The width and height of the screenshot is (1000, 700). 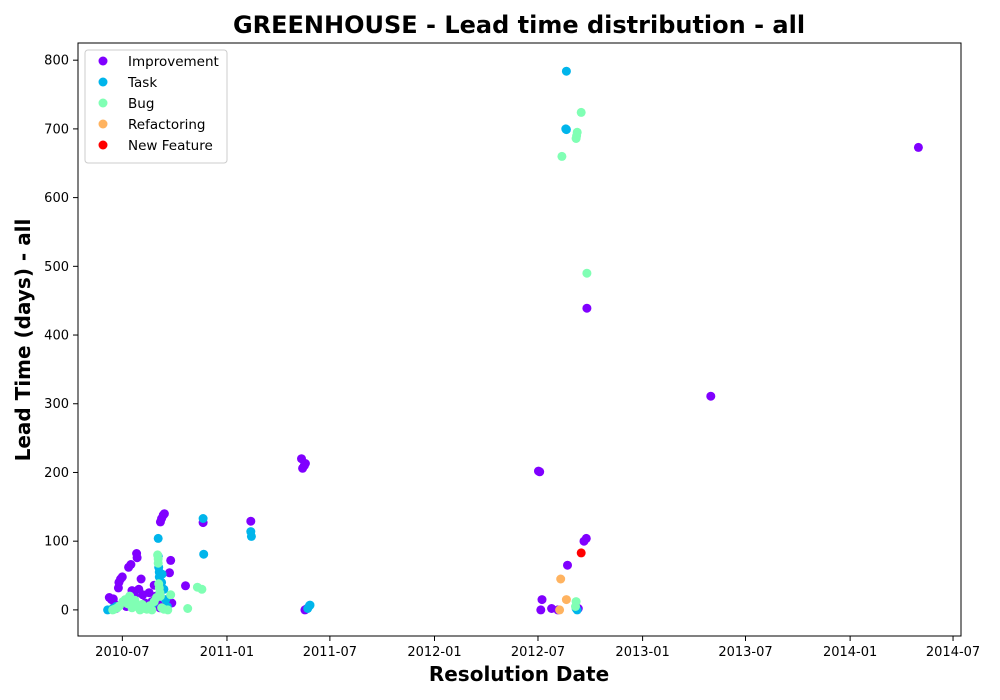 What do you see at coordinates (56, 61) in the screenshot?
I see `y-tick-label: 800` at bounding box center [56, 61].